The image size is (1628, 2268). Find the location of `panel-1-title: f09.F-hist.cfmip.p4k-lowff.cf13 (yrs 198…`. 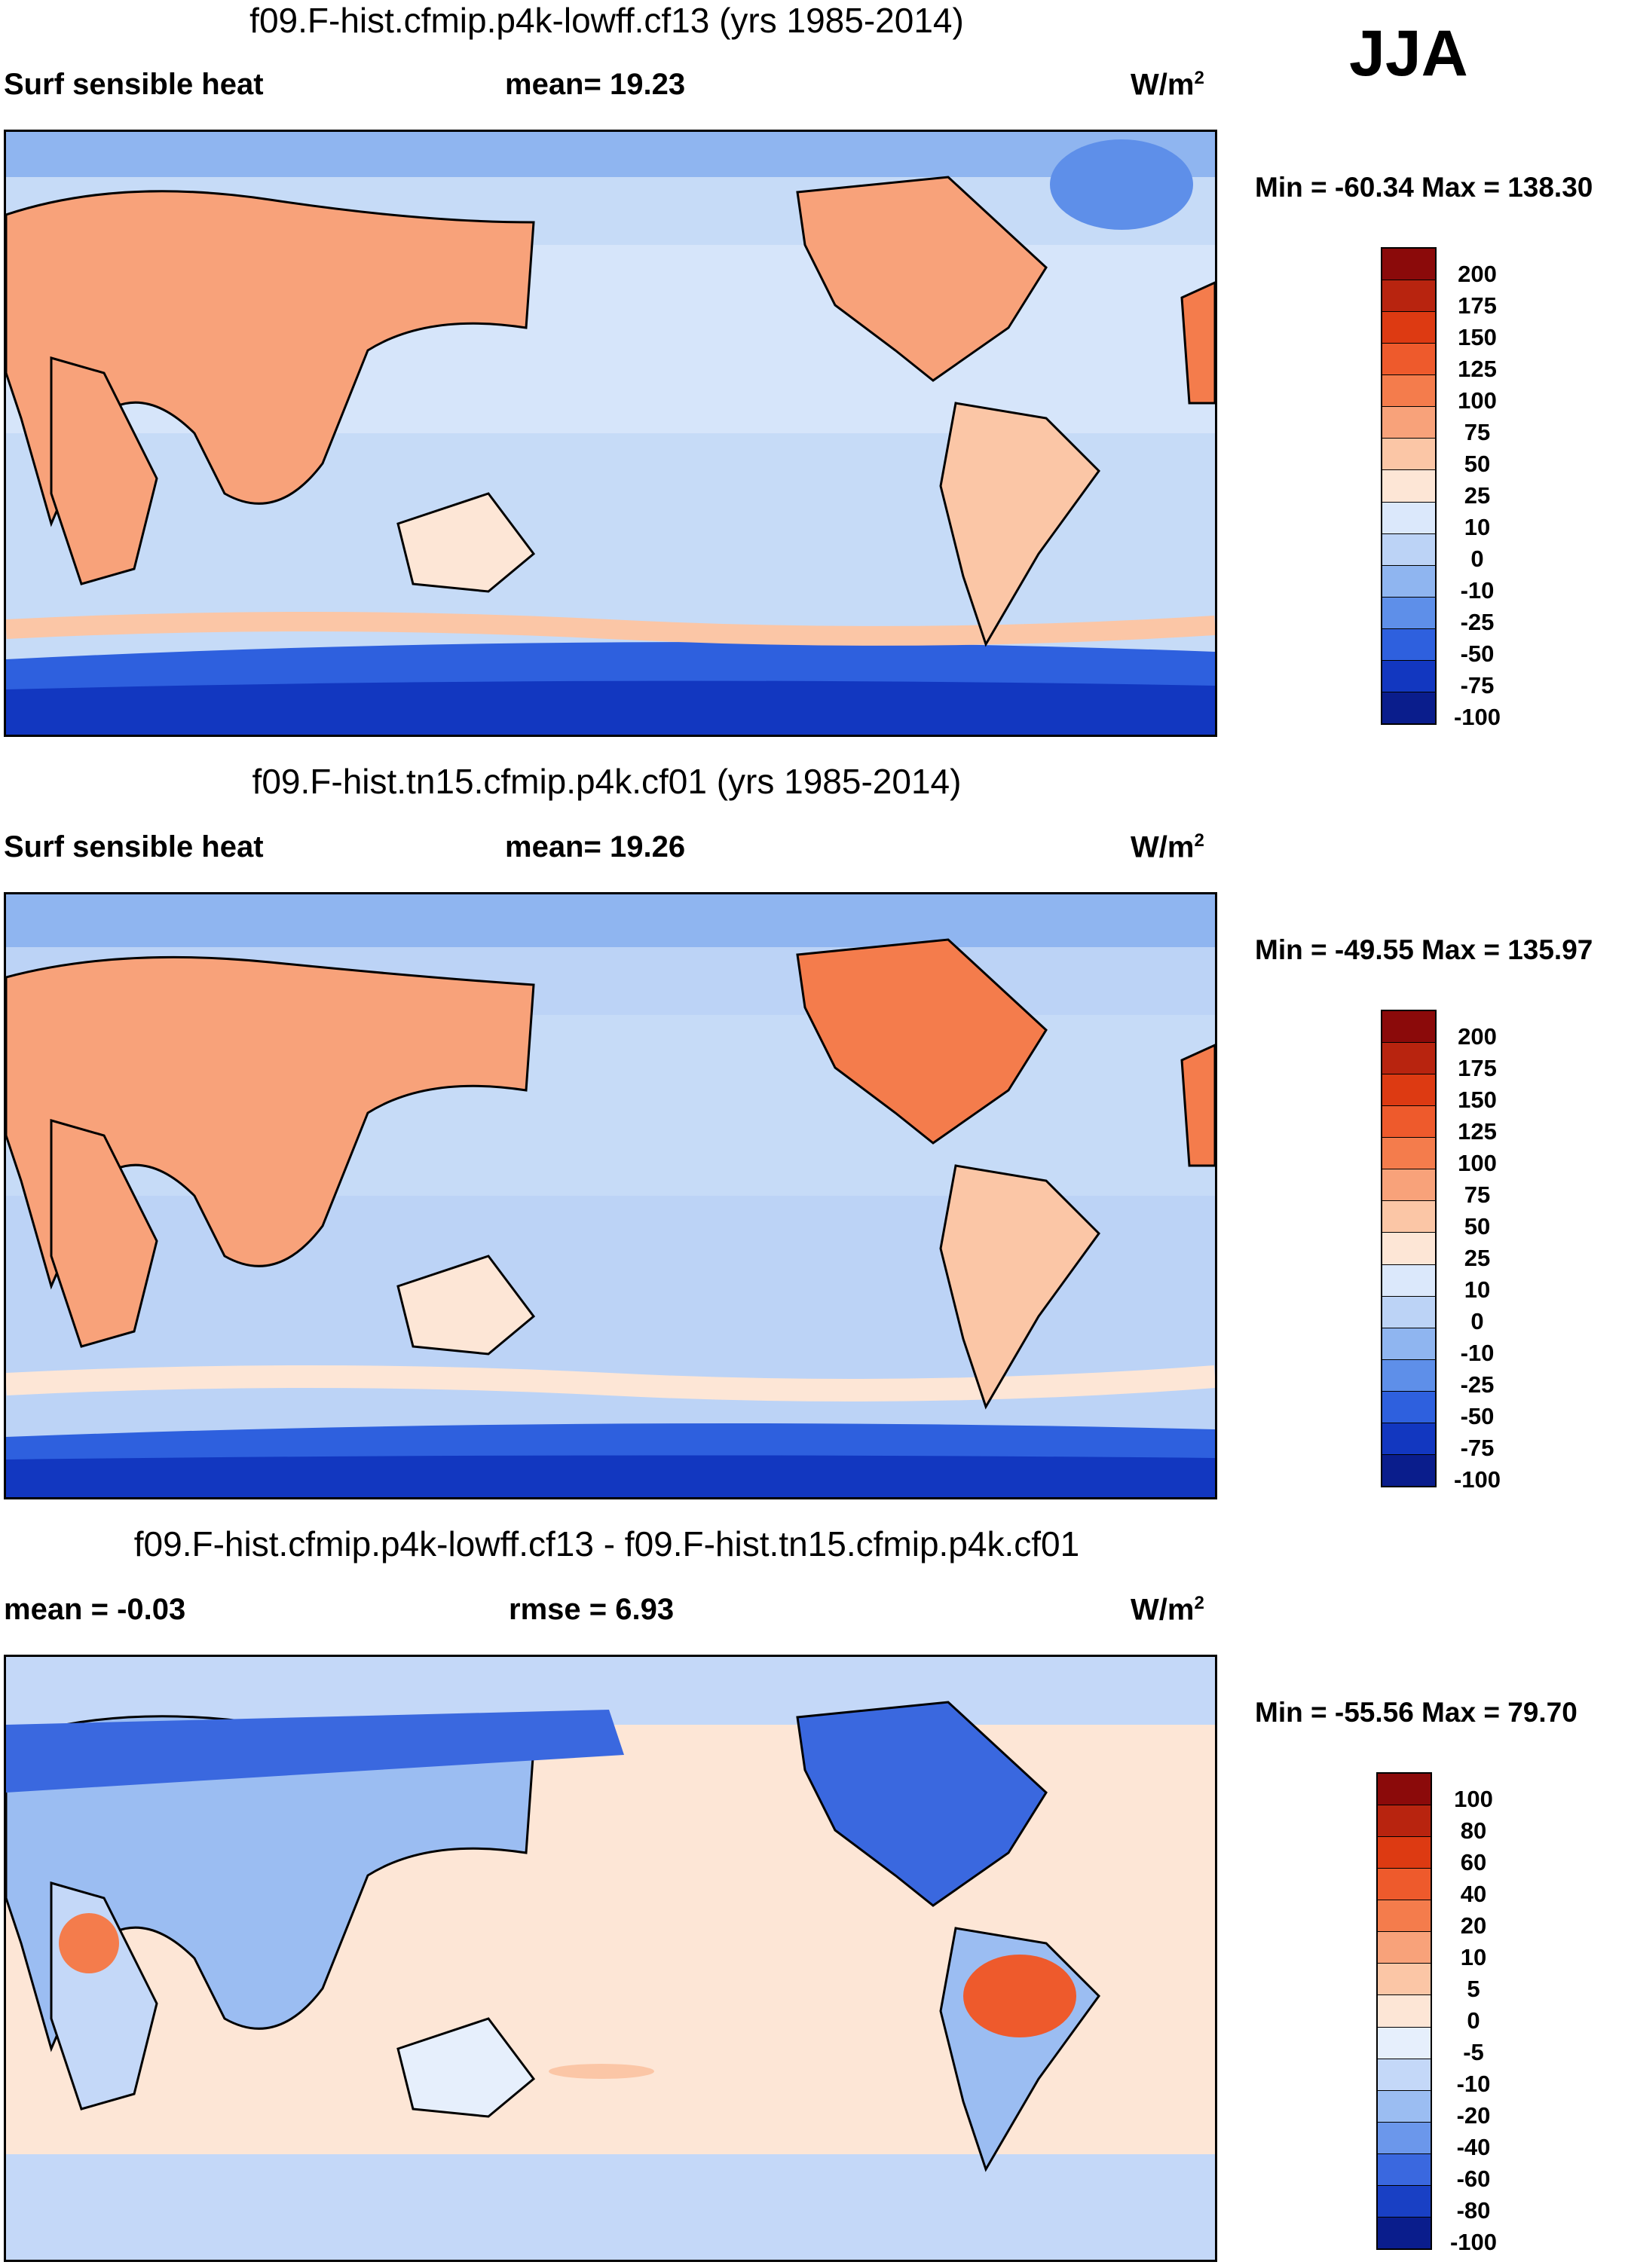

panel-1-title: f09.F-hist.cfmip.p4k-lowff.cf13 (yrs 198… is located at coordinates (606, 20).